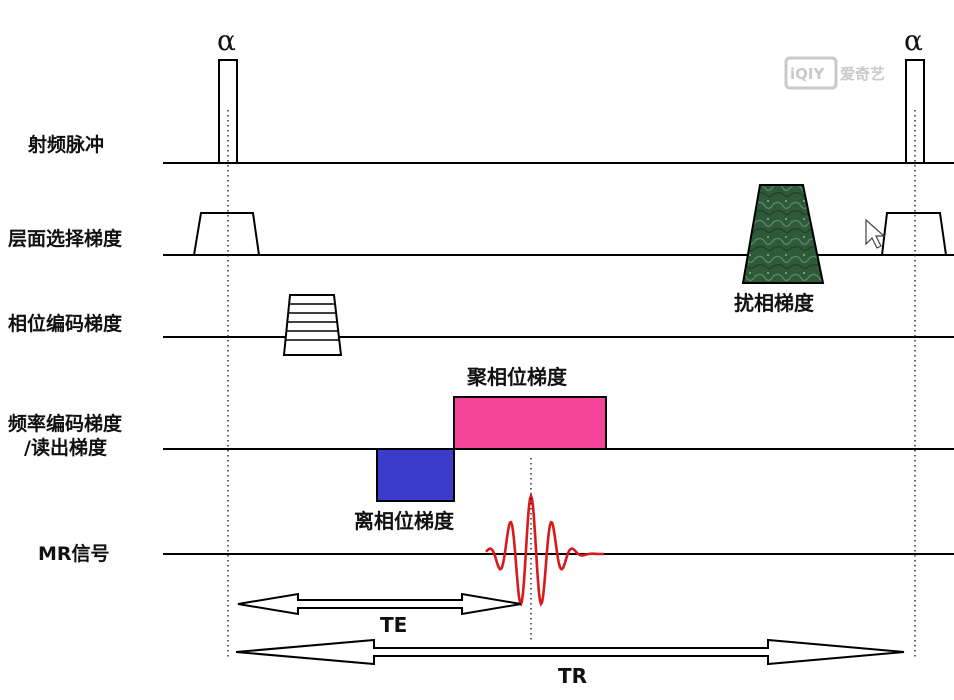 This screenshot has width=954, height=700. What do you see at coordinates (572, 676) in the screenshot?
I see `tr-label: TR` at bounding box center [572, 676].